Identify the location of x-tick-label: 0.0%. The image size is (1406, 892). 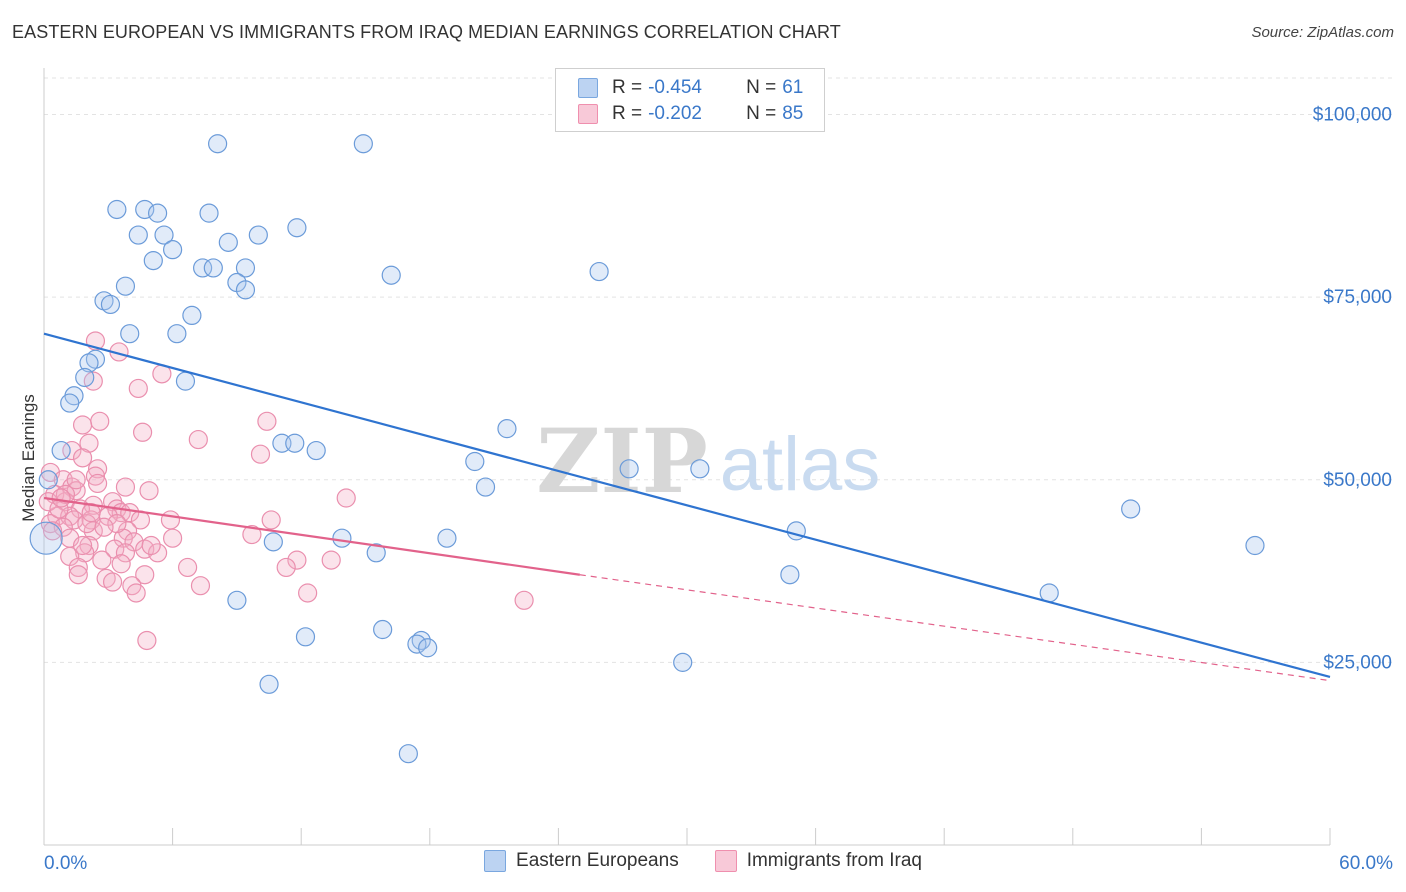
(65, 863).